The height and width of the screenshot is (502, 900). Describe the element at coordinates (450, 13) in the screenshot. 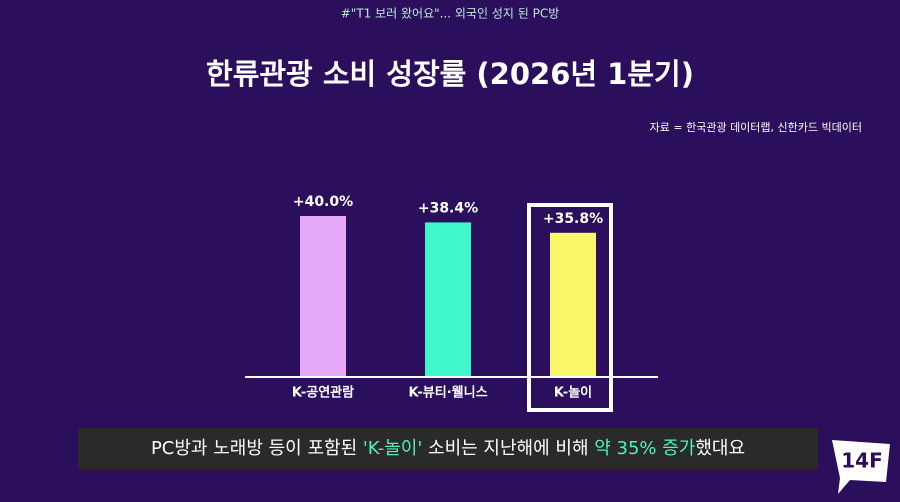

I see `top-caption: #"T1 보러 왔어요"... 외국인 성지 된 PC방` at that location.